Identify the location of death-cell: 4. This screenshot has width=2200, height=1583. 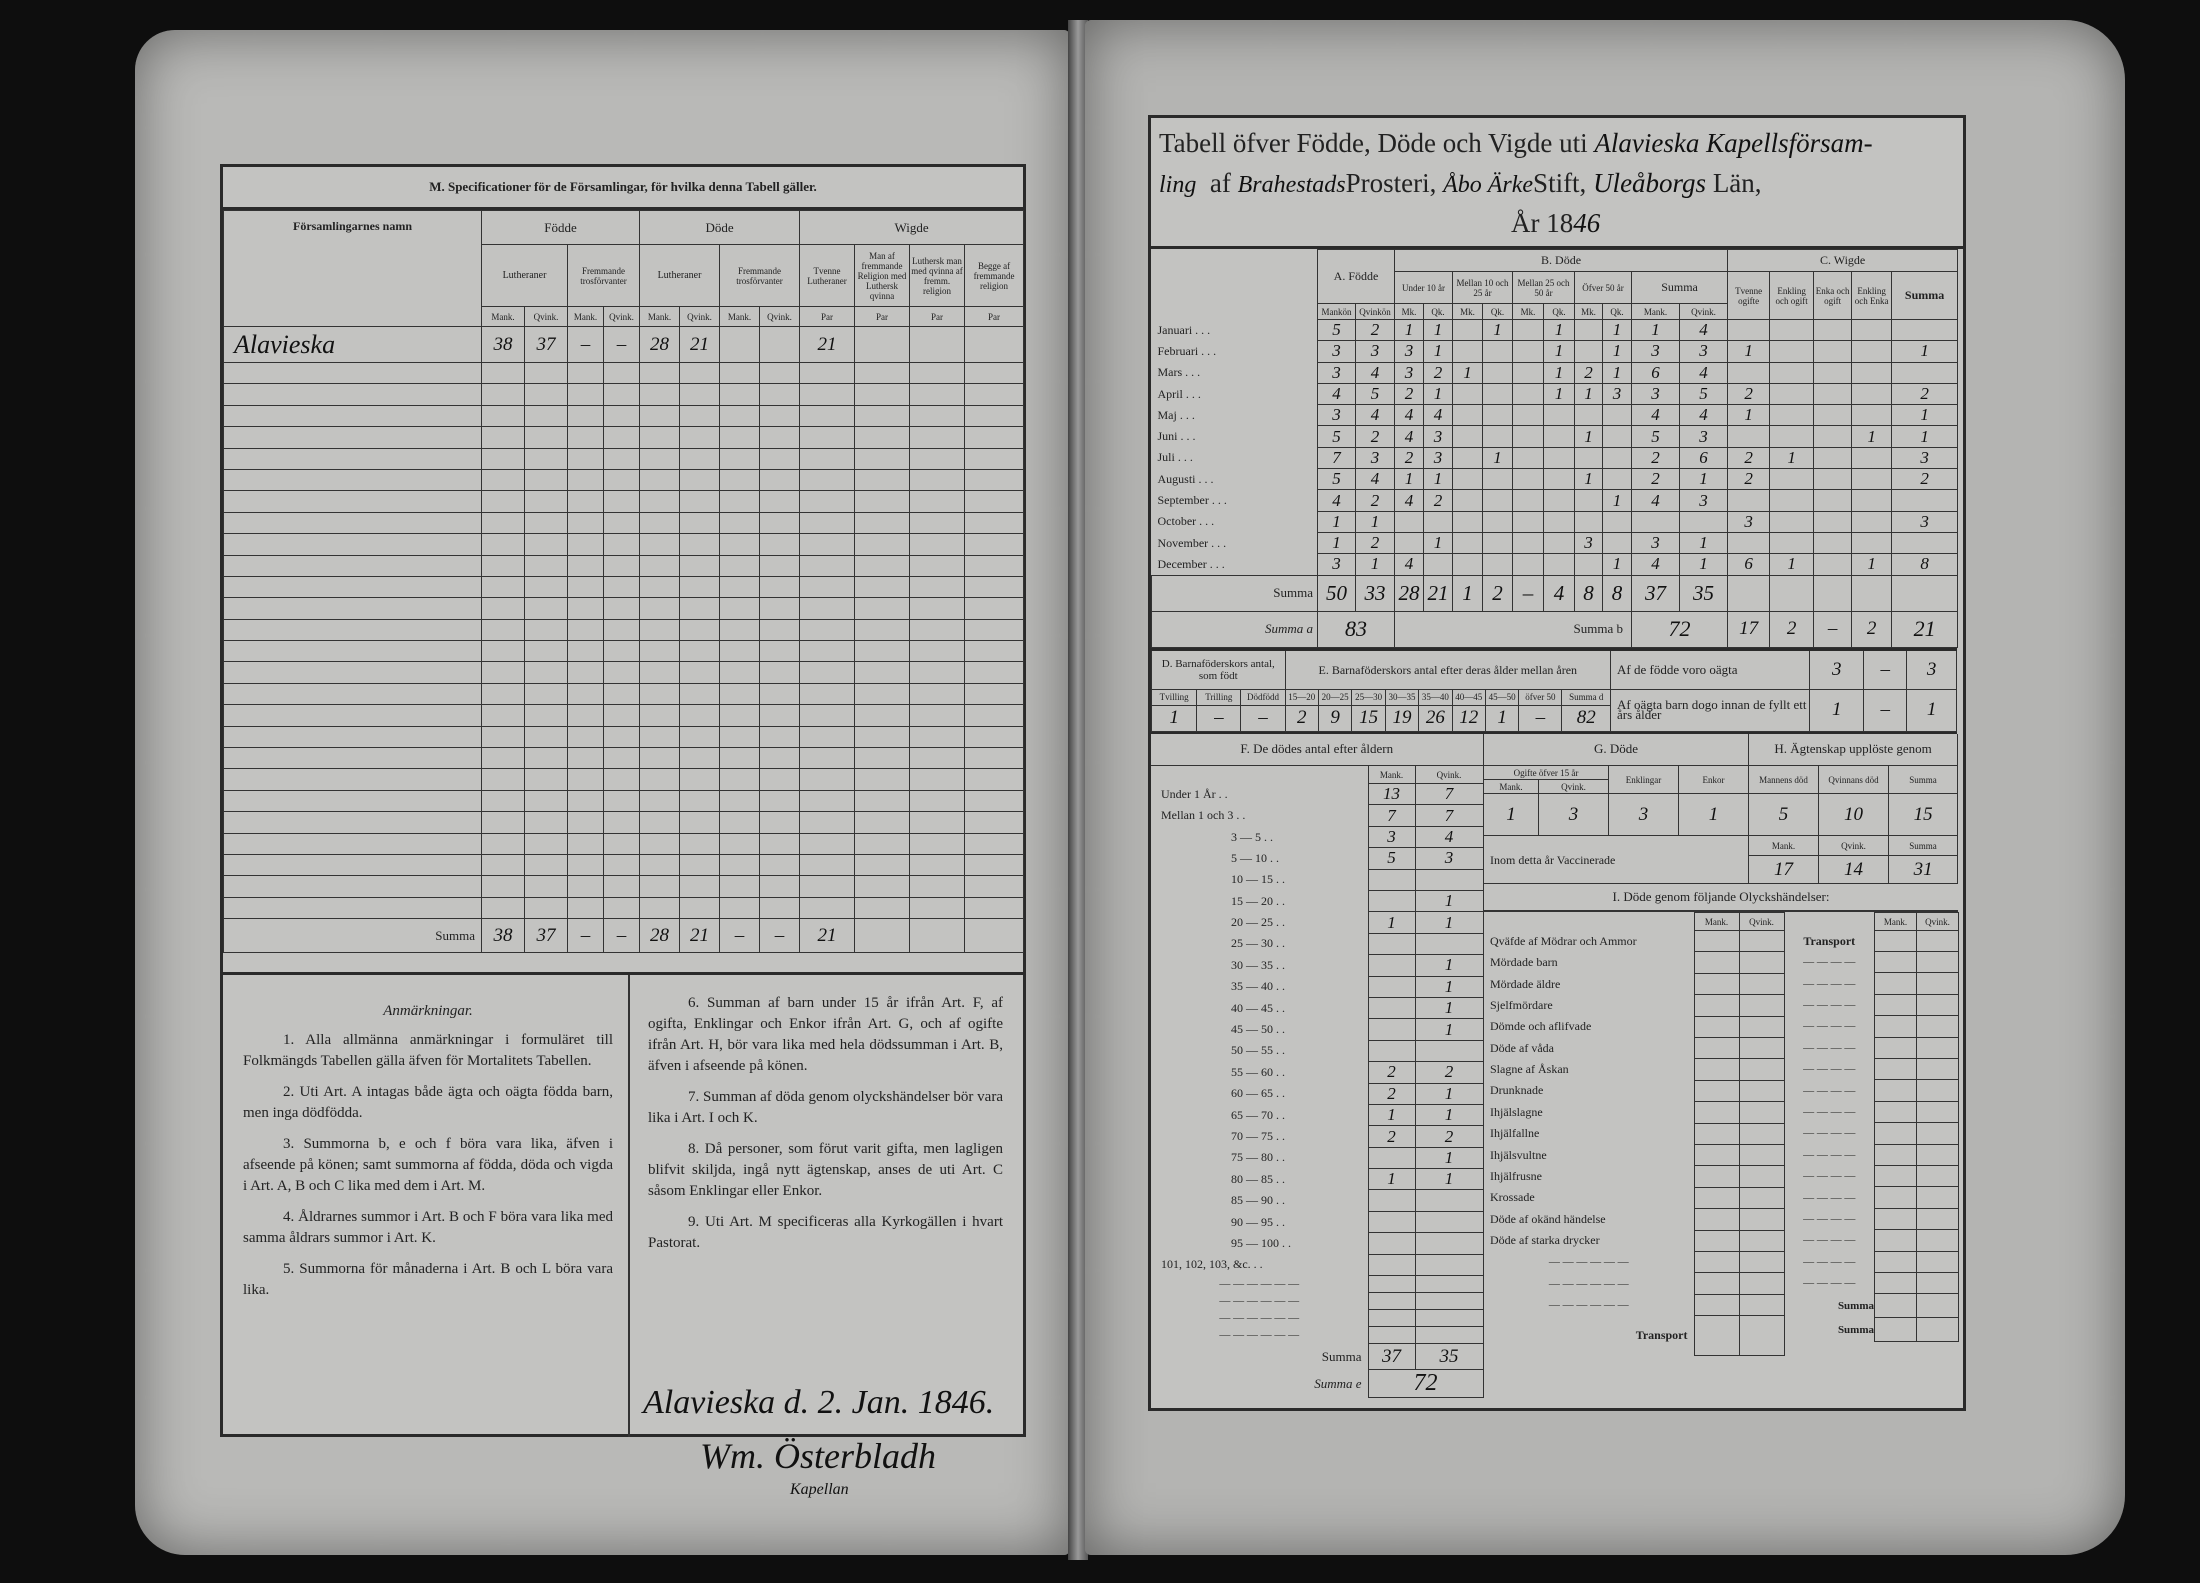
(1656, 564).